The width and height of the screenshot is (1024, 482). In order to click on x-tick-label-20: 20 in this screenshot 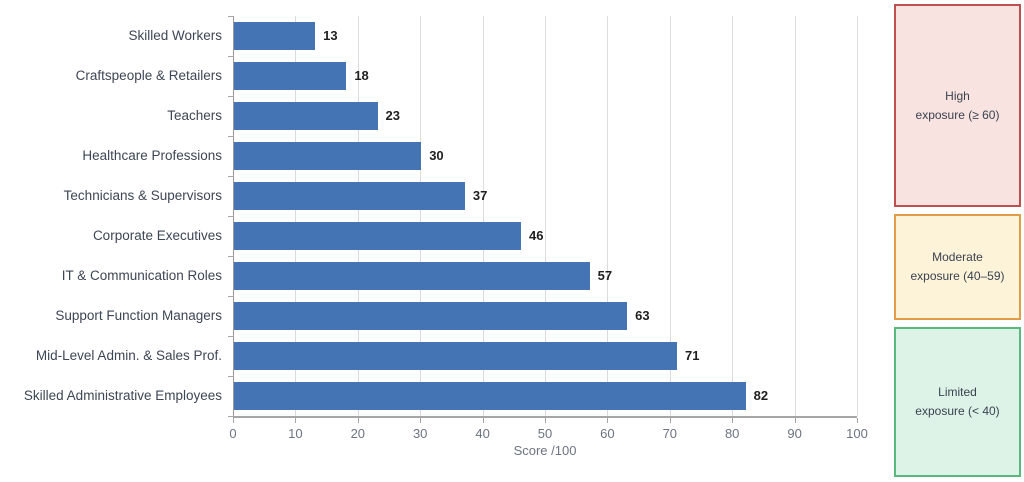, I will do `click(358, 433)`.